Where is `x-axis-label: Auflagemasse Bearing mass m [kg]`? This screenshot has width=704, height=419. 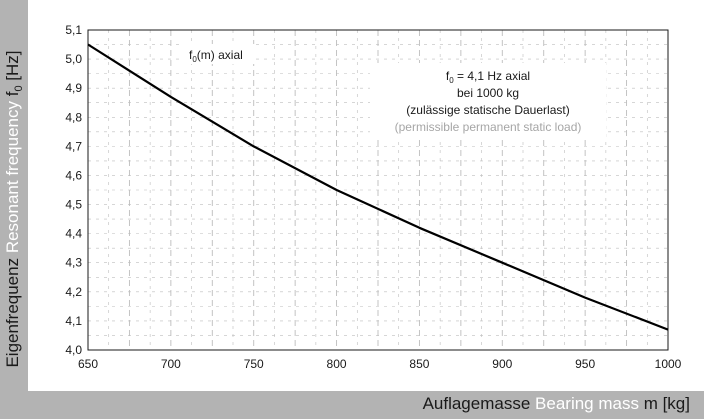 x-axis-label: Auflagemasse Bearing mass m [kg] is located at coordinates (556, 404).